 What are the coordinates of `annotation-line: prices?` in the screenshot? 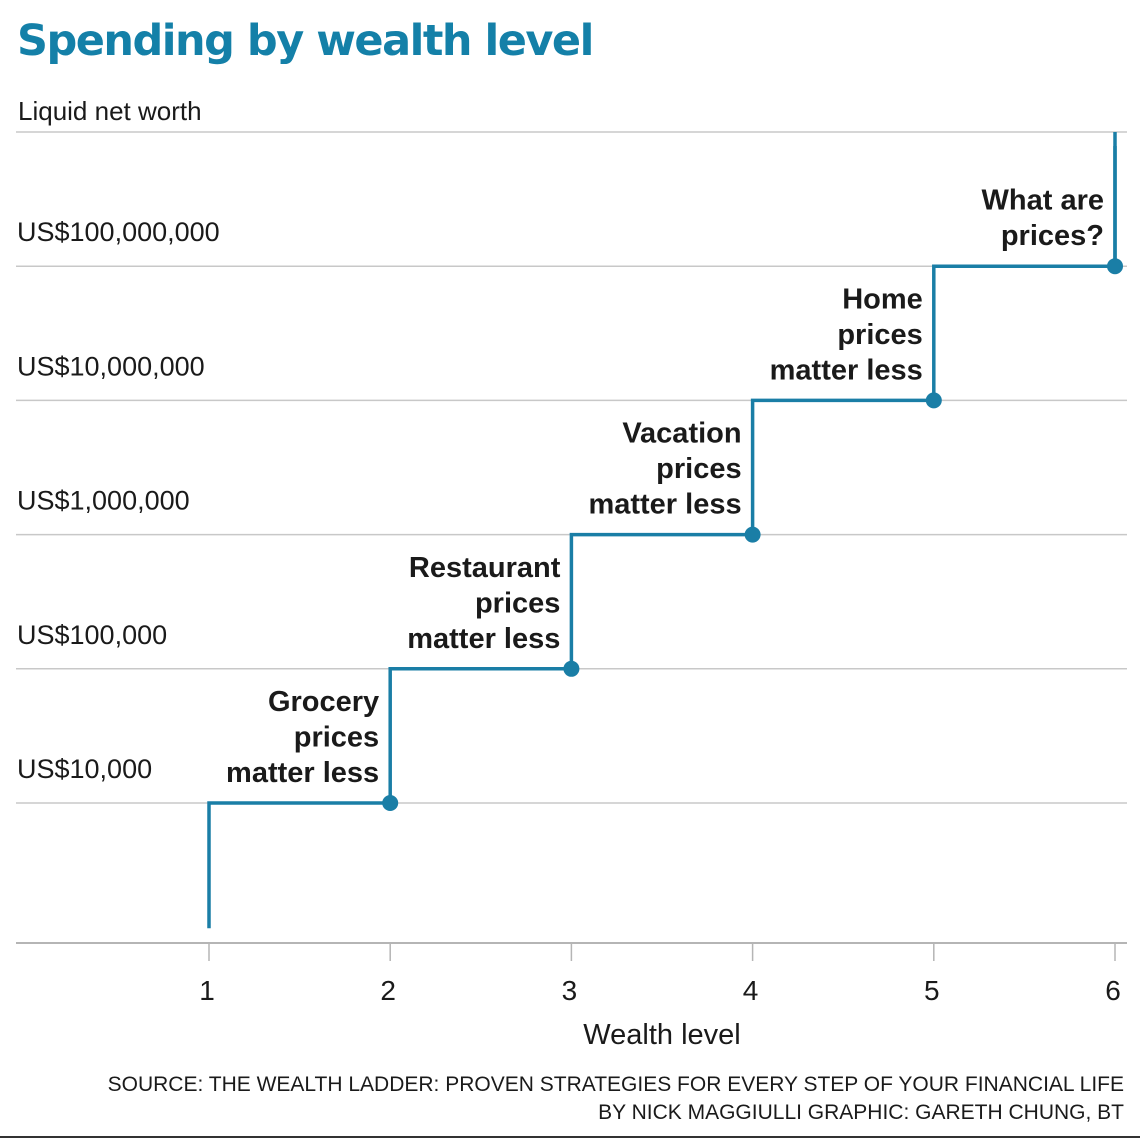 It's located at (1052, 236).